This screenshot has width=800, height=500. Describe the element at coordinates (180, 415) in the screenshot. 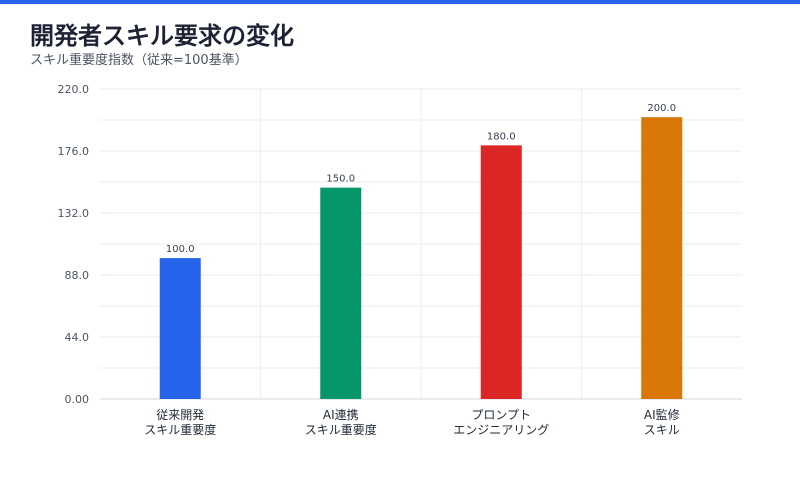

I see `x-category-label: 従来開発` at that location.